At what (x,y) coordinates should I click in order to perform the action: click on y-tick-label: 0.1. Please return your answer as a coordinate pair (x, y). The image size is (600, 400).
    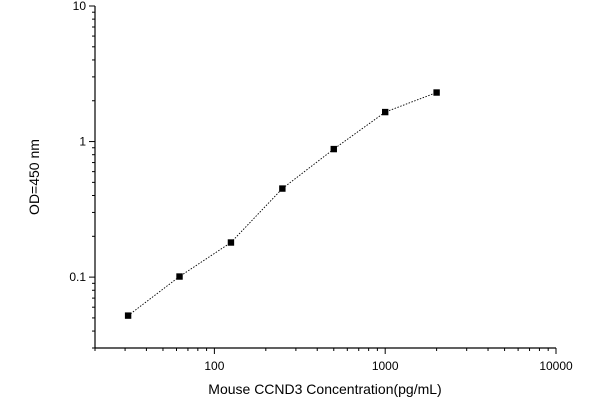
    Looking at the image, I should click on (77, 277).